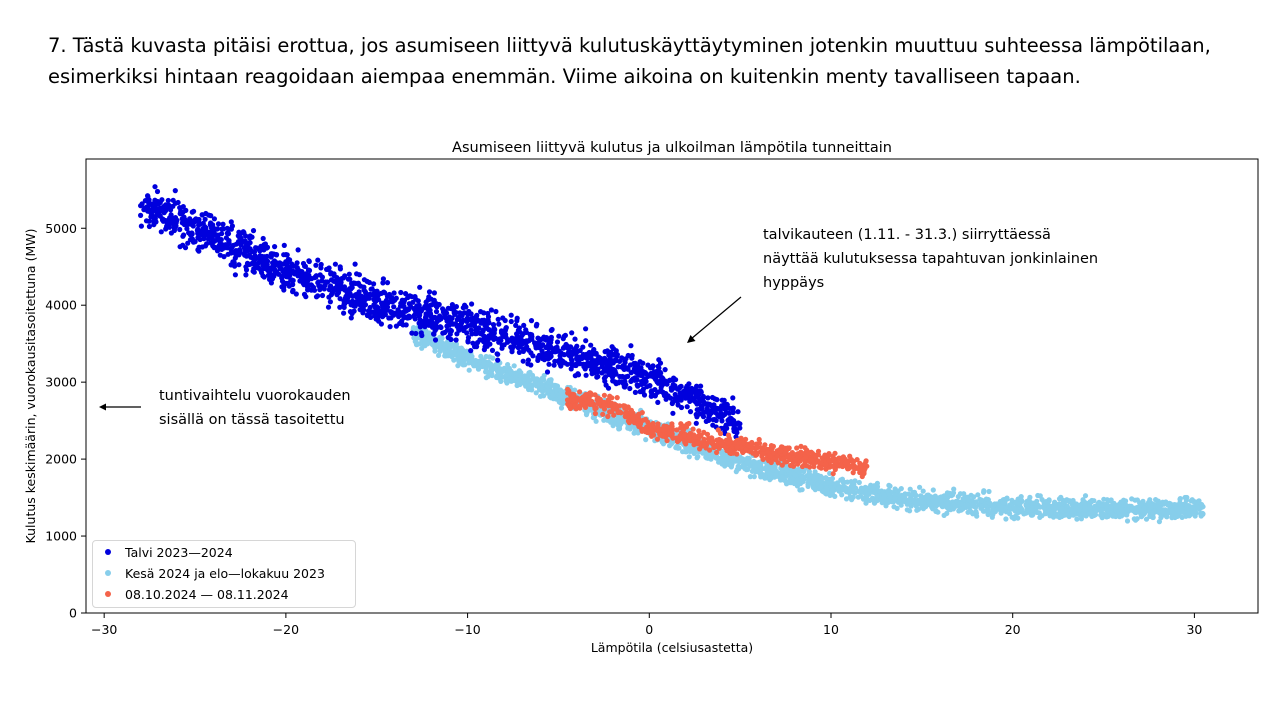  Describe the element at coordinates (1194, 629) in the screenshot. I see `x-tick-label: 30` at that location.